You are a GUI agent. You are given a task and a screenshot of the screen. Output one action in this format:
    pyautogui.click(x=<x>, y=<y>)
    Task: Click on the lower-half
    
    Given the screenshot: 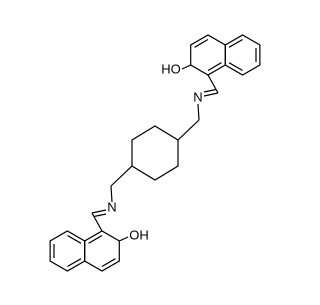 What is the action you would take?
    pyautogui.click(x=91, y=218)
    